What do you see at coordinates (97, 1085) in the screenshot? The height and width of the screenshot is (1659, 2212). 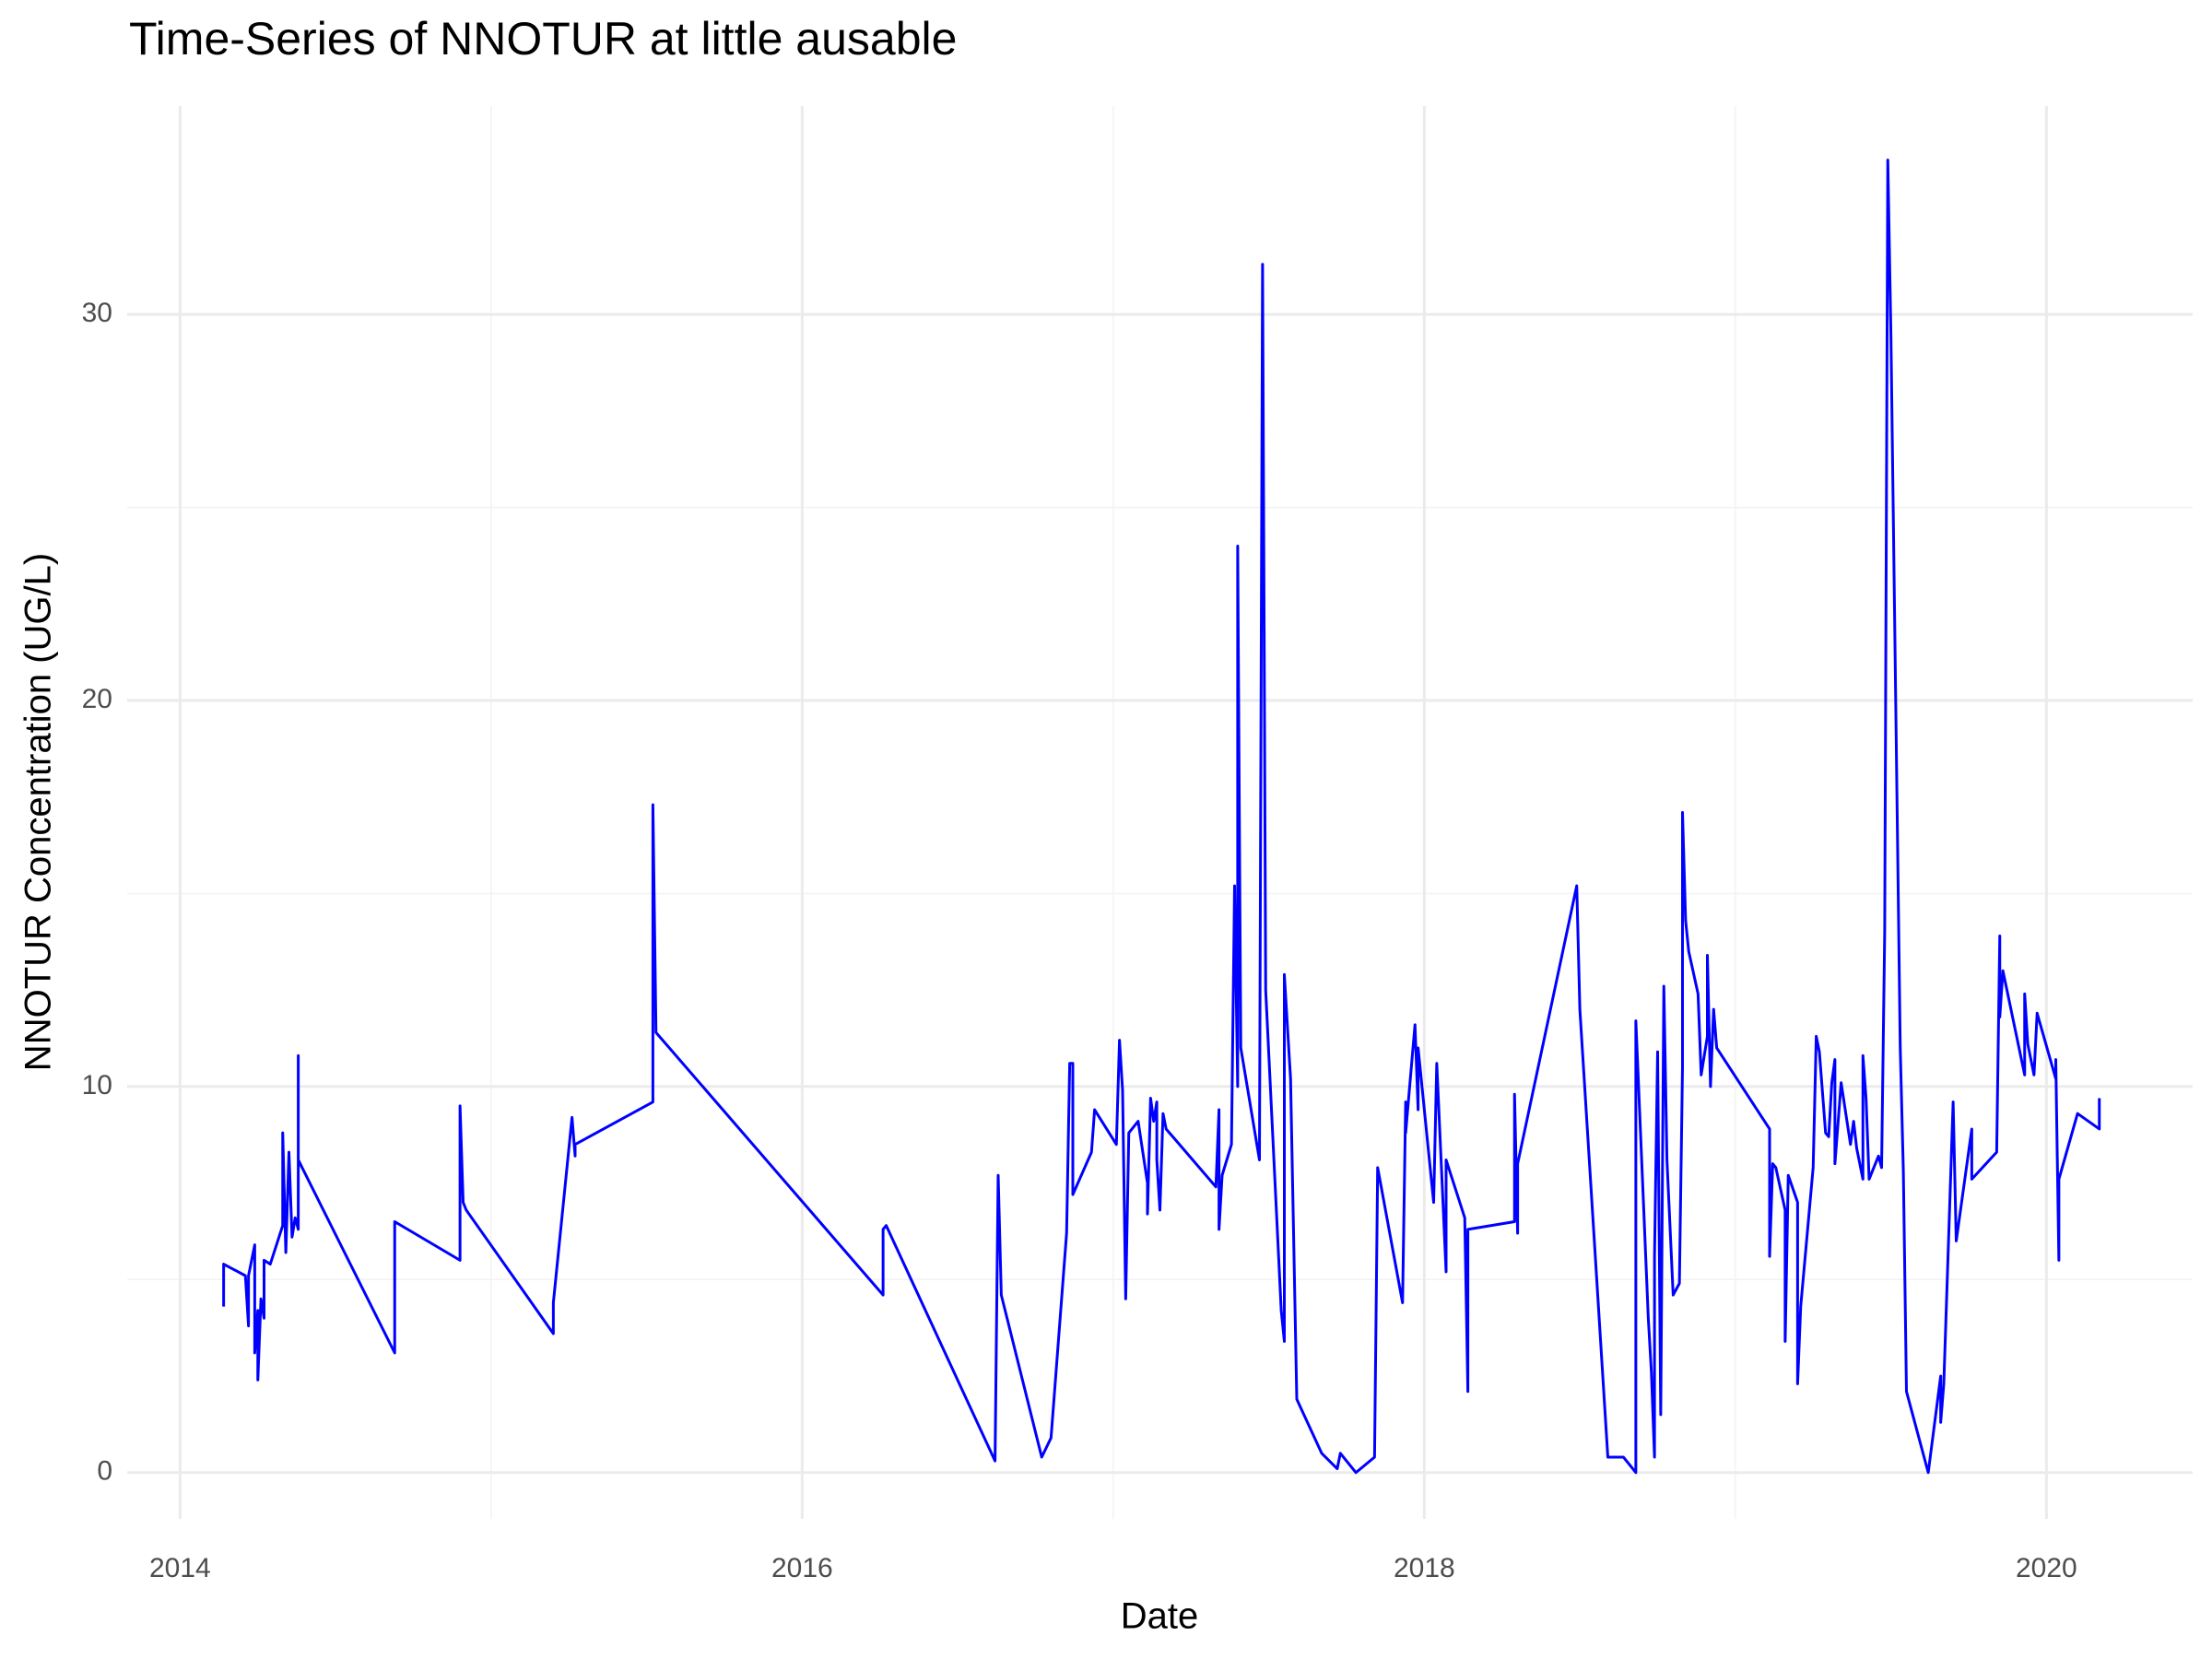 I see `y-tick-label: 10` at bounding box center [97, 1085].